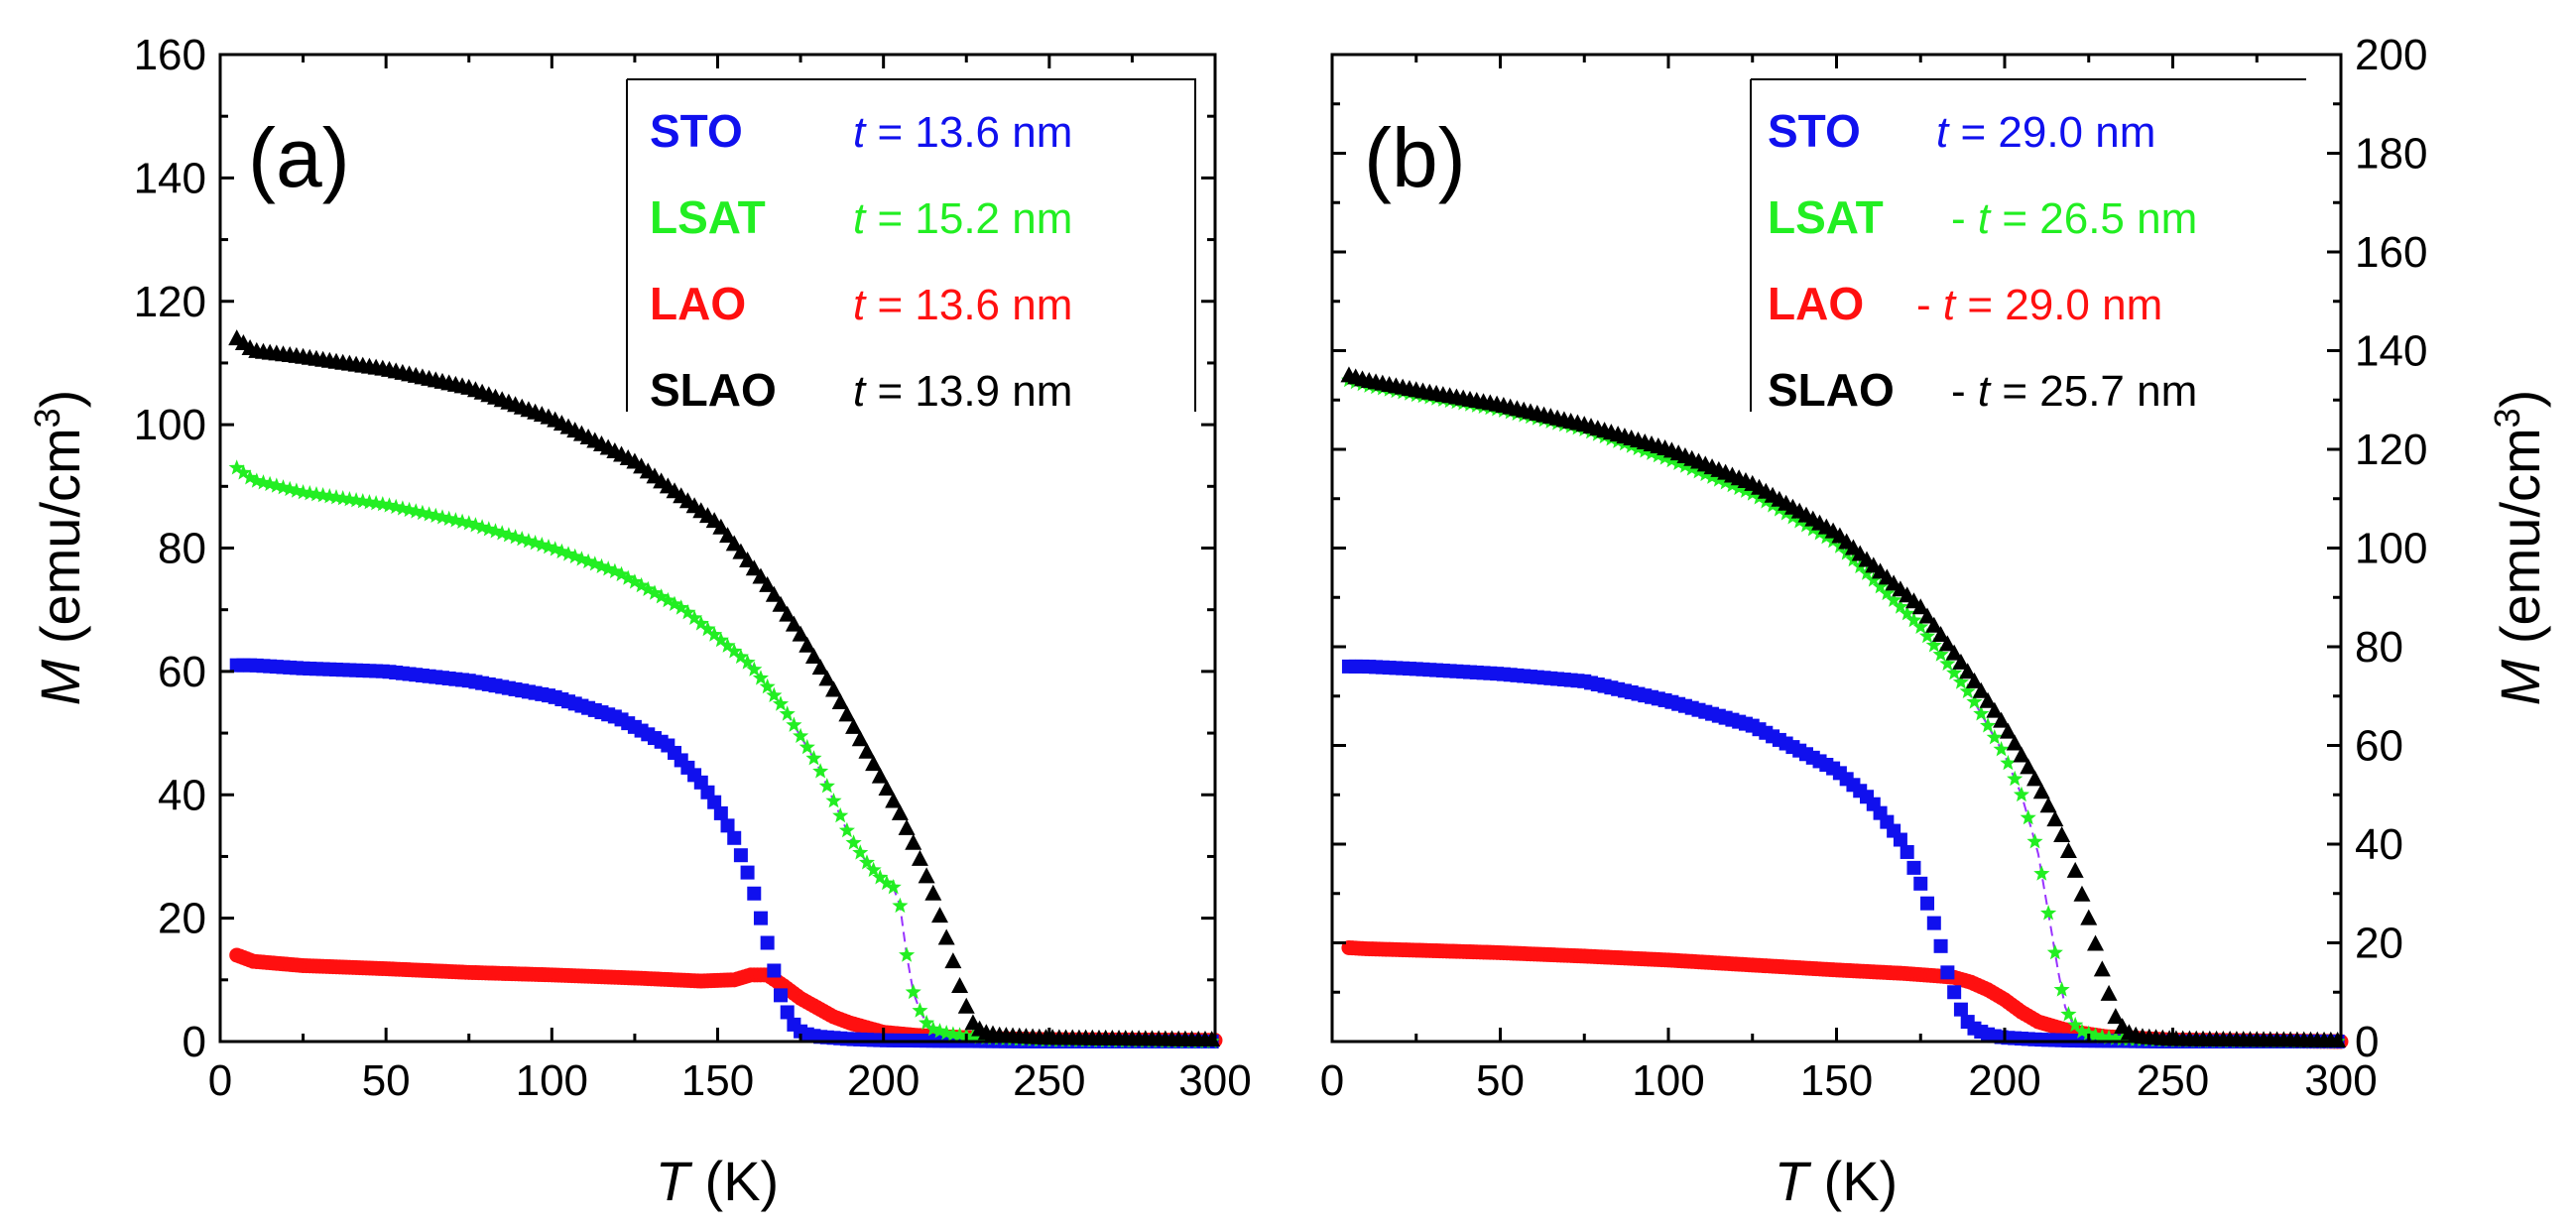 This screenshot has height=1231, width=2576. I want to click on panel-b-y-label-unit: (emu/cm, so click(2520, 543).